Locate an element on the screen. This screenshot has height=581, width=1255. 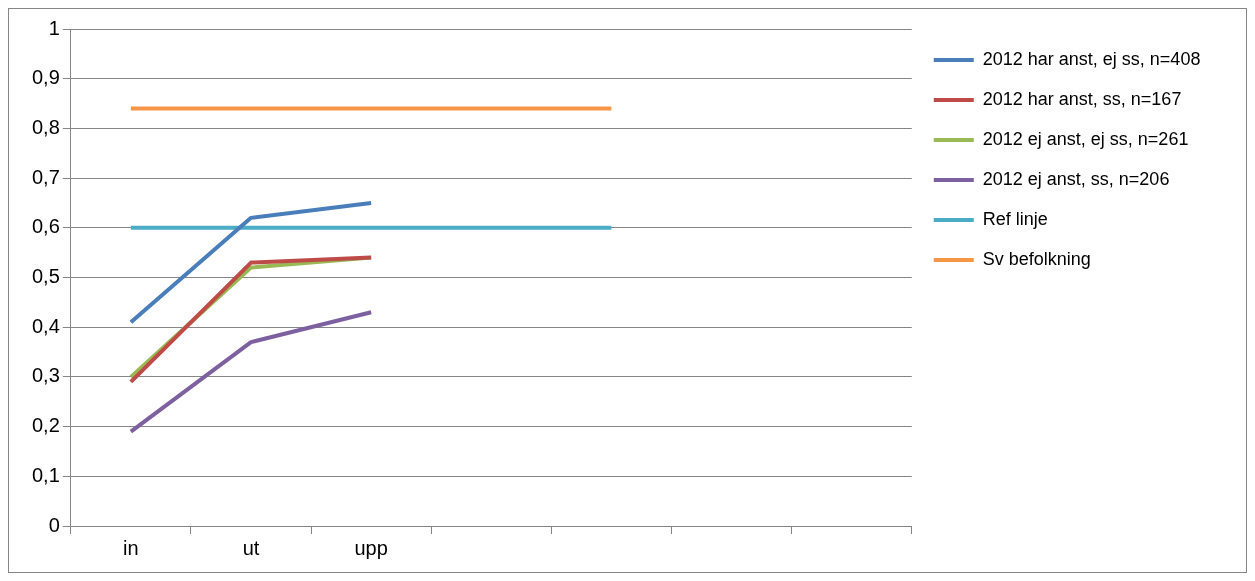
legend-label: 2012 har anst, ej ss, n=408 is located at coordinates (1091, 58).